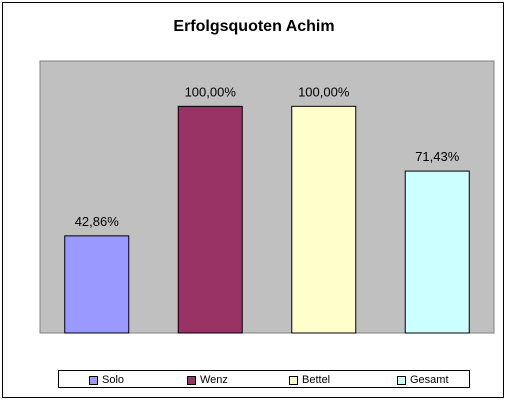 This screenshot has height=402, width=508. I want to click on legend-label-wenz: Wenz, so click(214, 380).